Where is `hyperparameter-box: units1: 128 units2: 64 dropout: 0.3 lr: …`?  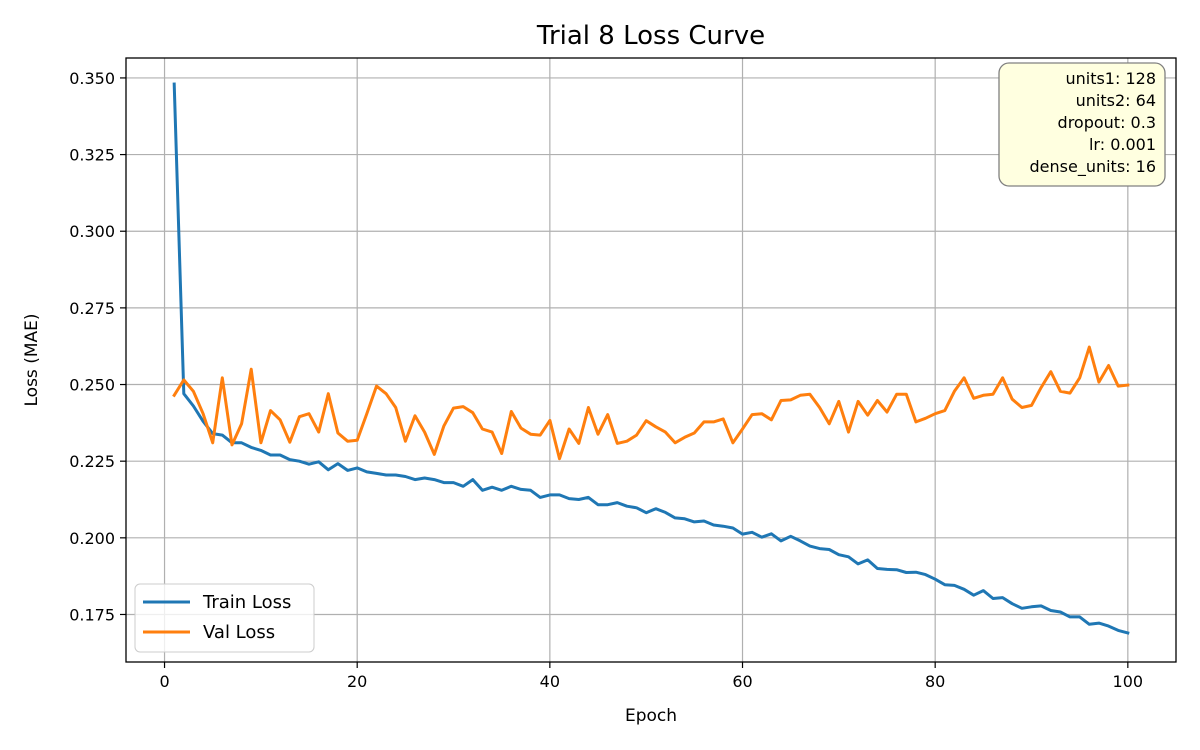 hyperparameter-box: units1: 128 units2: 64 dropout: 0.3 lr: … is located at coordinates (1082, 124).